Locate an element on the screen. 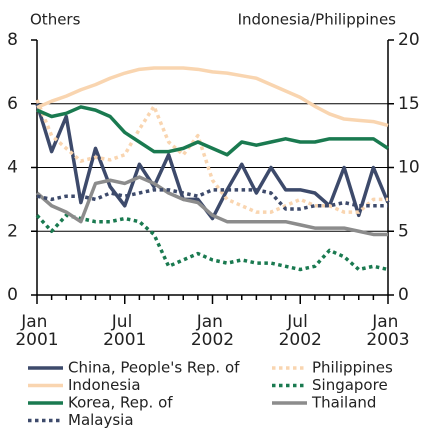  legend-label: China, People's Rep. of is located at coordinates (154, 368).